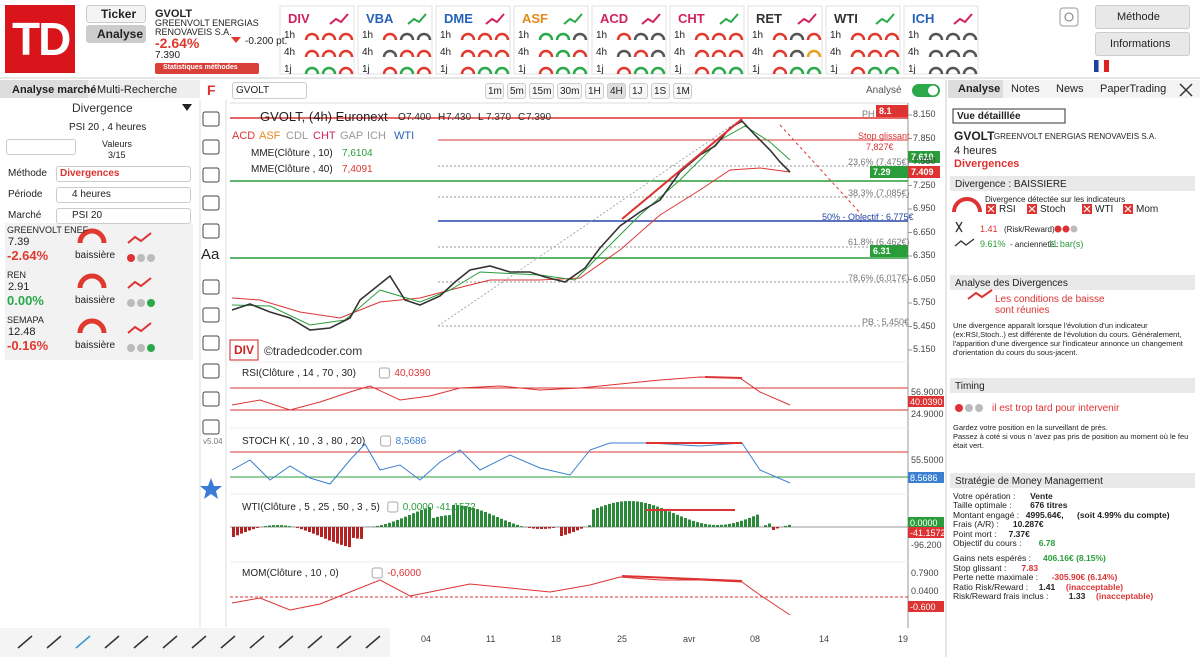 This screenshot has width=1200, height=657. Describe the element at coordinates (926, 477) in the screenshot. I see `panel-badge` at that location.